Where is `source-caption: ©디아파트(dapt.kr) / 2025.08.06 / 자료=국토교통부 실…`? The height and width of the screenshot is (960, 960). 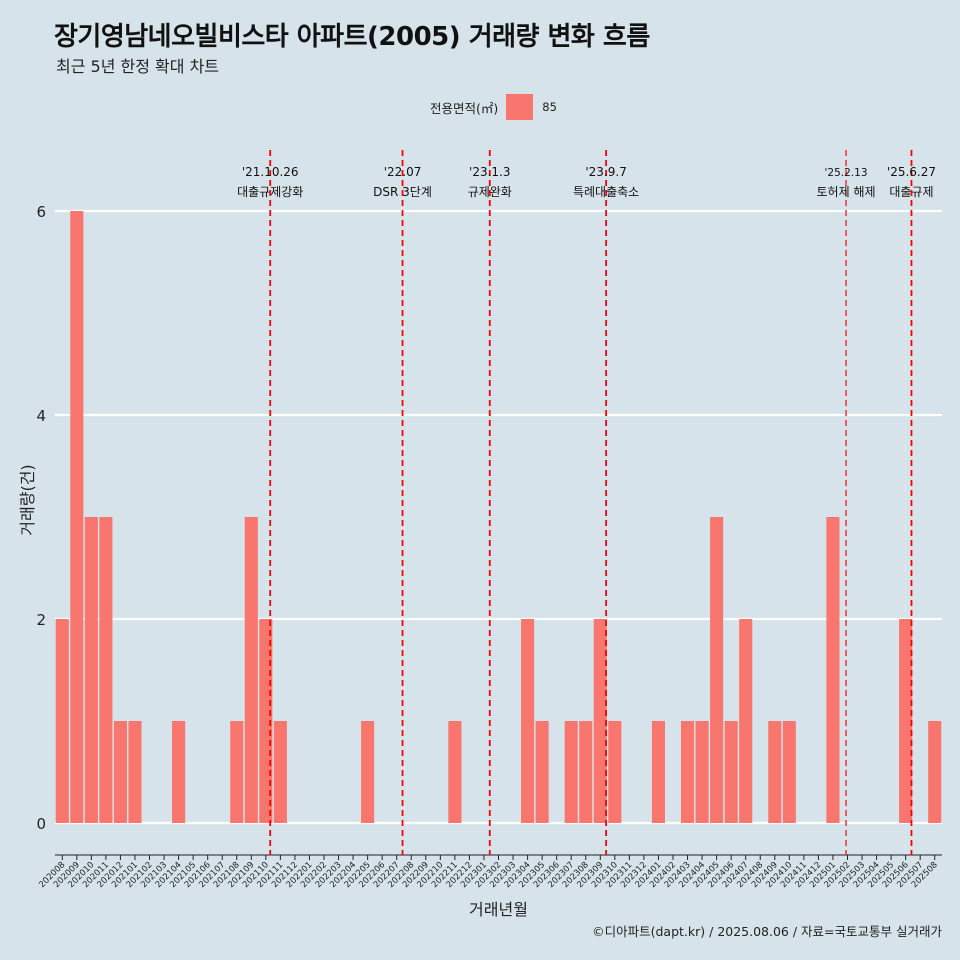 source-caption: ©디아파트(dapt.kr) / 2025.08.06 / 자료=국토교통부 실… is located at coordinates (767, 931).